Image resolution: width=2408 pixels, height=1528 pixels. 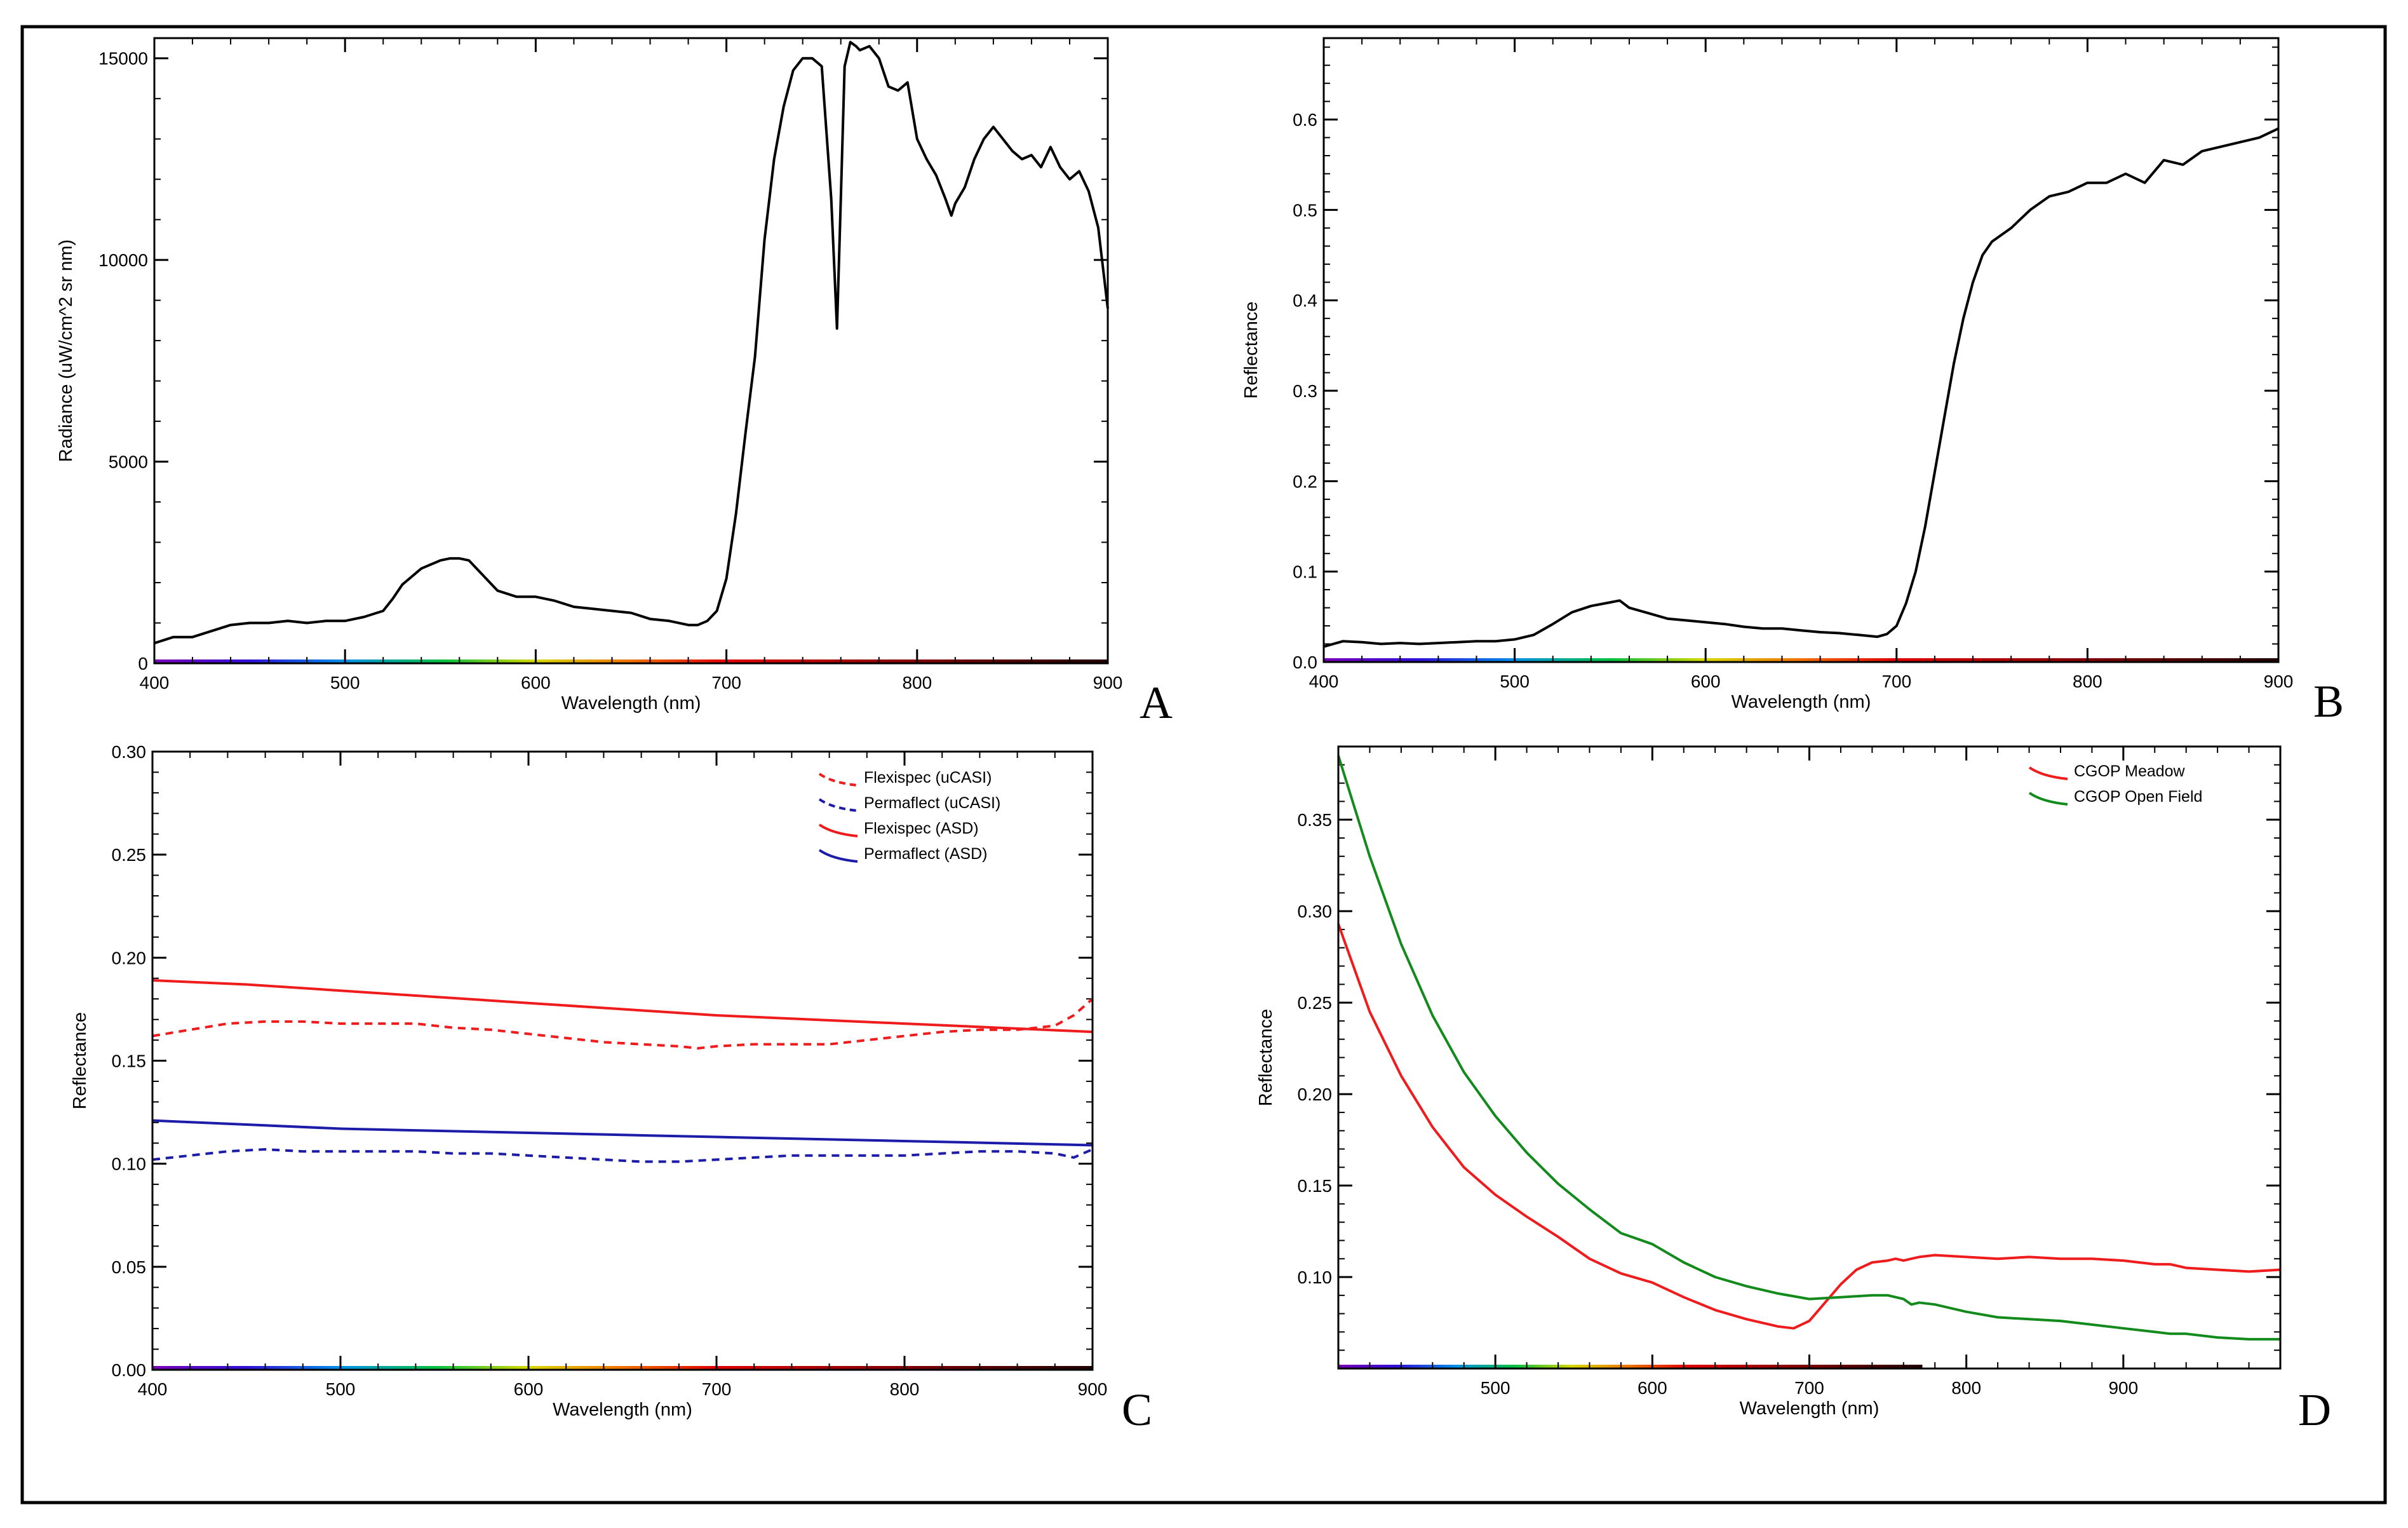 What do you see at coordinates (623, 1024) in the screenshot?
I see `panel-c-series-flexispec-ucasi` at bounding box center [623, 1024].